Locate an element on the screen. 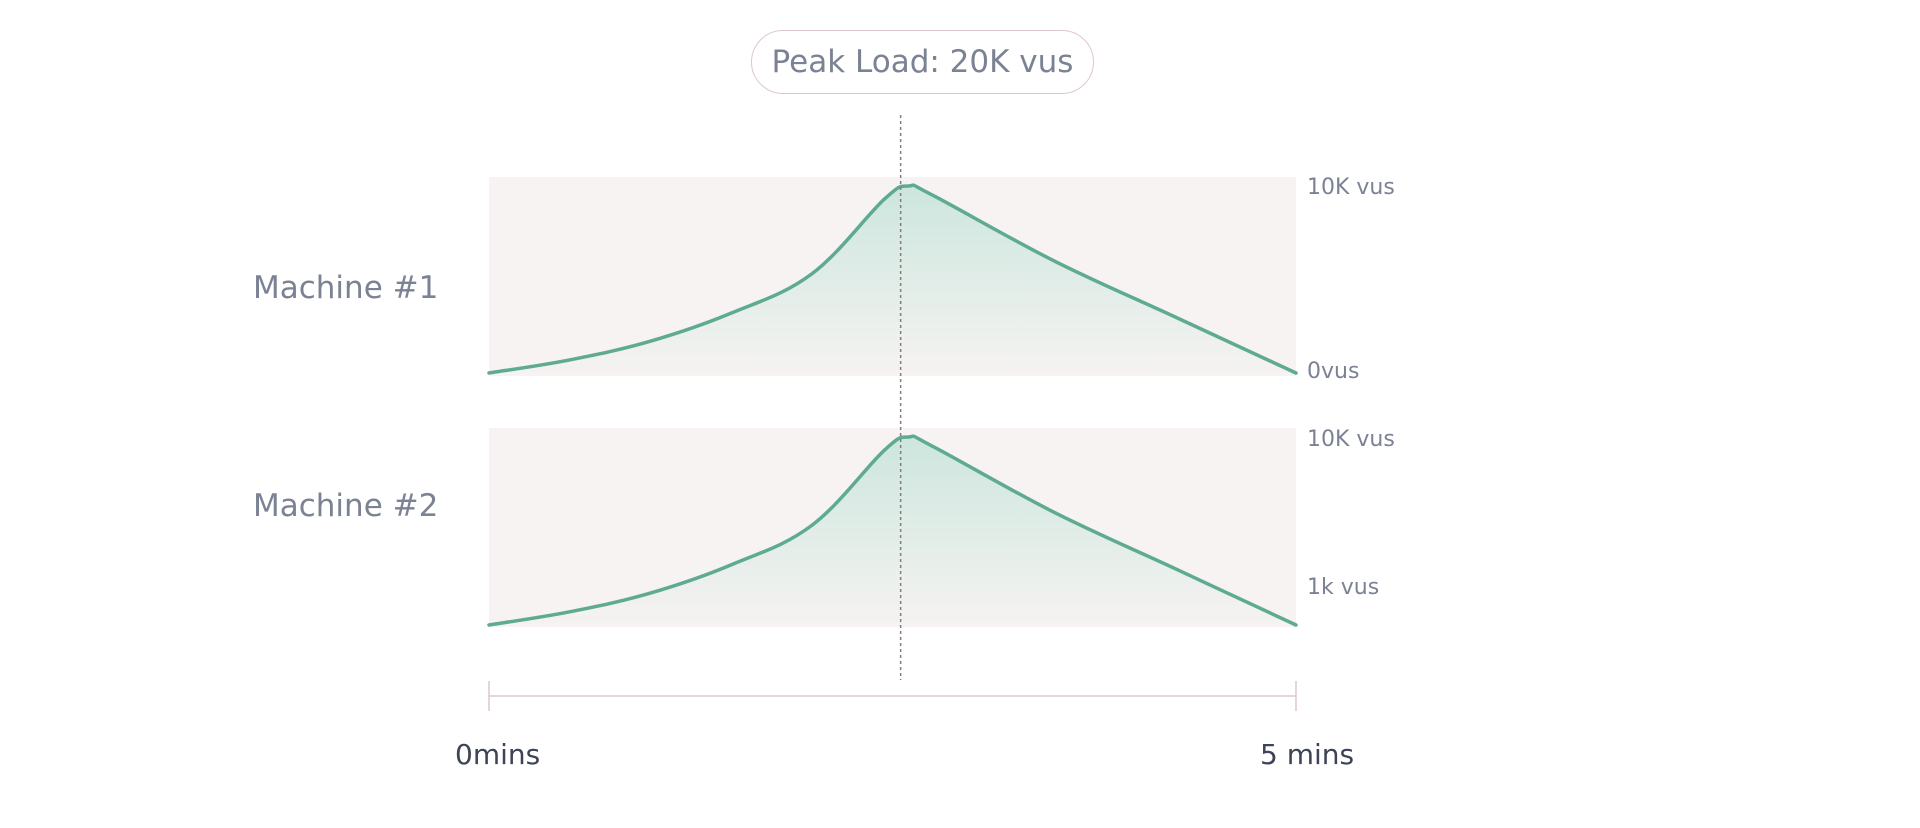 The width and height of the screenshot is (1920, 828). machine-1-top-label: 10K vus is located at coordinates (1351, 187).